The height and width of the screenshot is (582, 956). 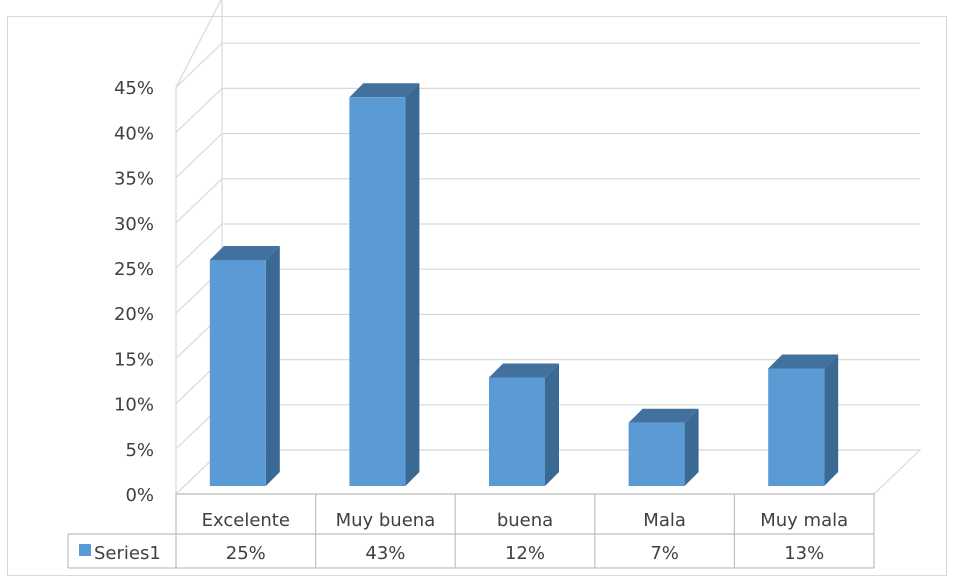 I want to click on bar-mala, so click(x=663, y=447).